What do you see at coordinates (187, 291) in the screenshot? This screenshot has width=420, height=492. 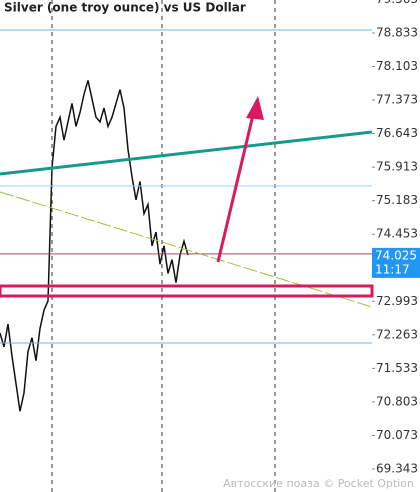 I see `zone-box` at bounding box center [187, 291].